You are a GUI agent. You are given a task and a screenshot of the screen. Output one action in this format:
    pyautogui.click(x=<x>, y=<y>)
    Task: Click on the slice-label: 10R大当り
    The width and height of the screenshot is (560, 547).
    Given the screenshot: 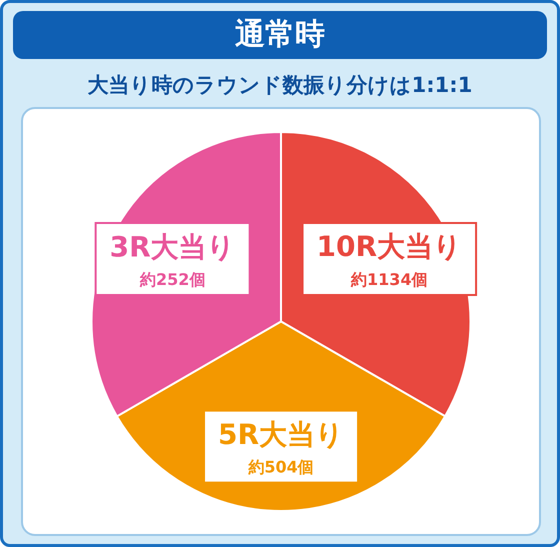 What is the action you would take?
    pyautogui.click(x=389, y=247)
    